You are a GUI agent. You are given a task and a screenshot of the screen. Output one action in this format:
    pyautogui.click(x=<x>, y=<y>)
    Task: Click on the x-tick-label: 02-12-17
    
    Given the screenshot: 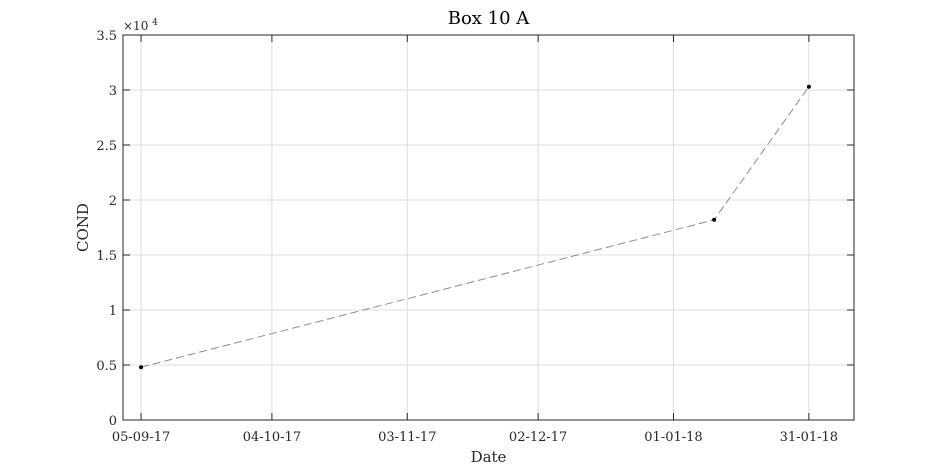 What is the action you would take?
    pyautogui.click(x=538, y=437)
    